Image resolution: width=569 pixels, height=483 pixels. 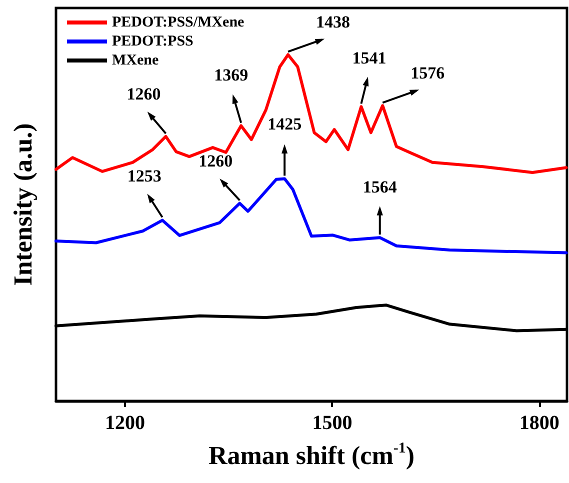 What do you see at coordinates (23, 204) in the screenshot?
I see `y-axis-title: Intensity (a.u.)` at bounding box center [23, 204].